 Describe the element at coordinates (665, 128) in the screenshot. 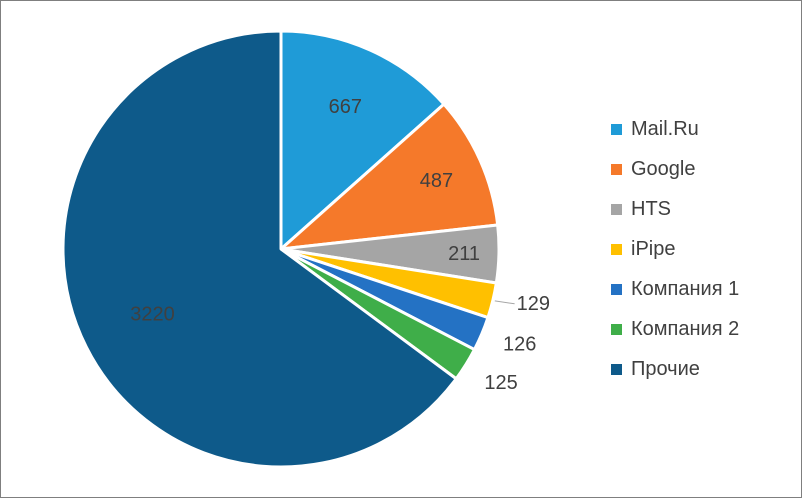

I see `legend-label: Mail.Ru` at that location.